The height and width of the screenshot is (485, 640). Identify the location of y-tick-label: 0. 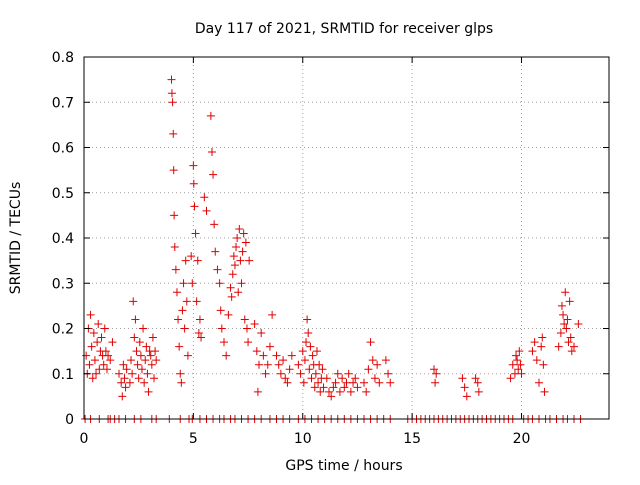
(69, 420).